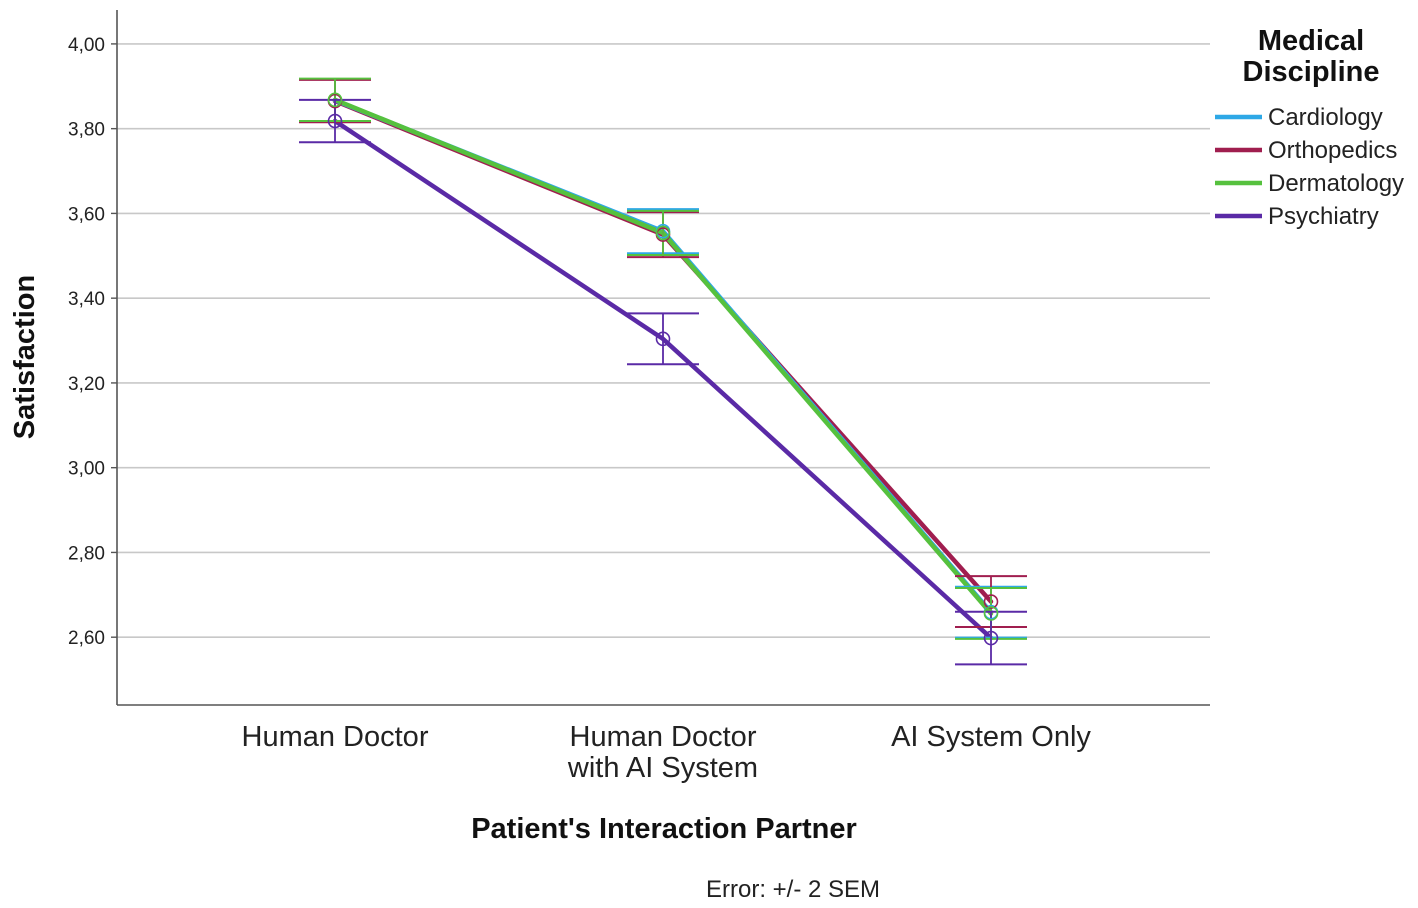  What do you see at coordinates (86, 553) in the screenshot?
I see `y-tick-label: 2,80` at bounding box center [86, 553].